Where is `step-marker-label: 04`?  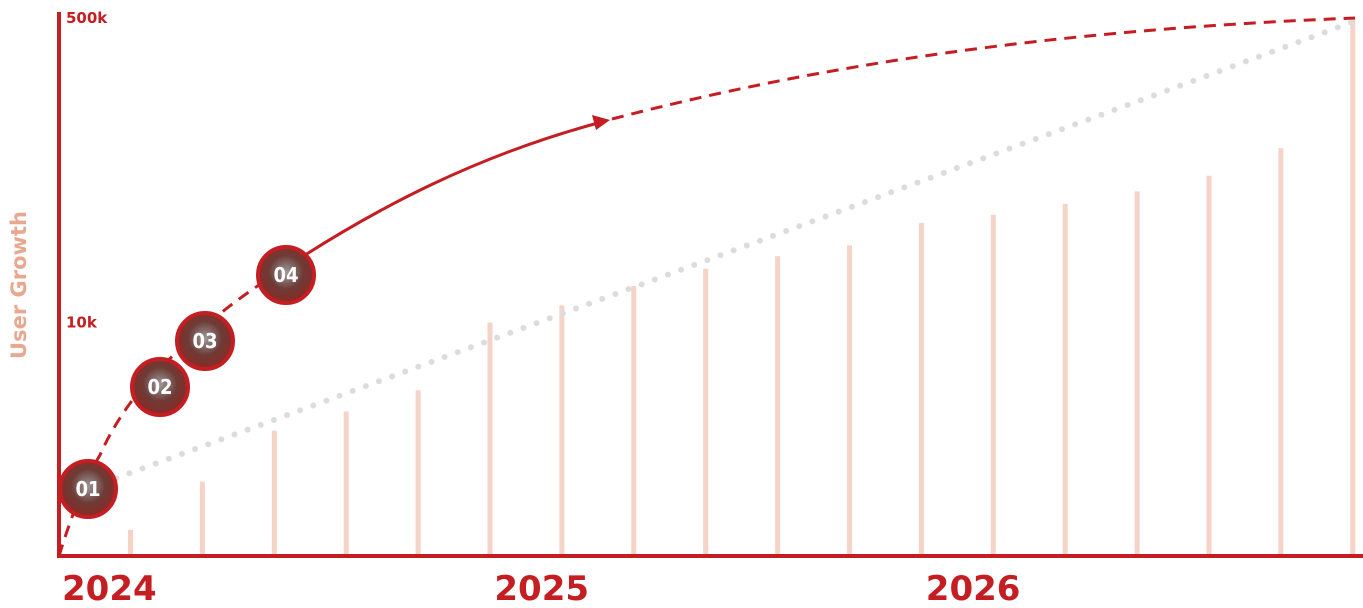
step-marker-label: 04 is located at coordinates (285, 275).